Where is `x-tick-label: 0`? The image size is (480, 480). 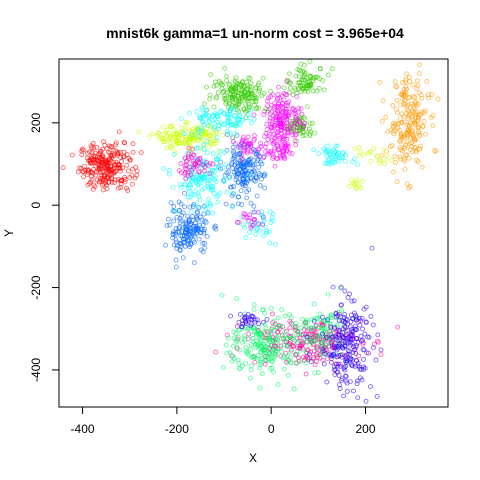
x-tick-label: 0 is located at coordinates (271, 429).